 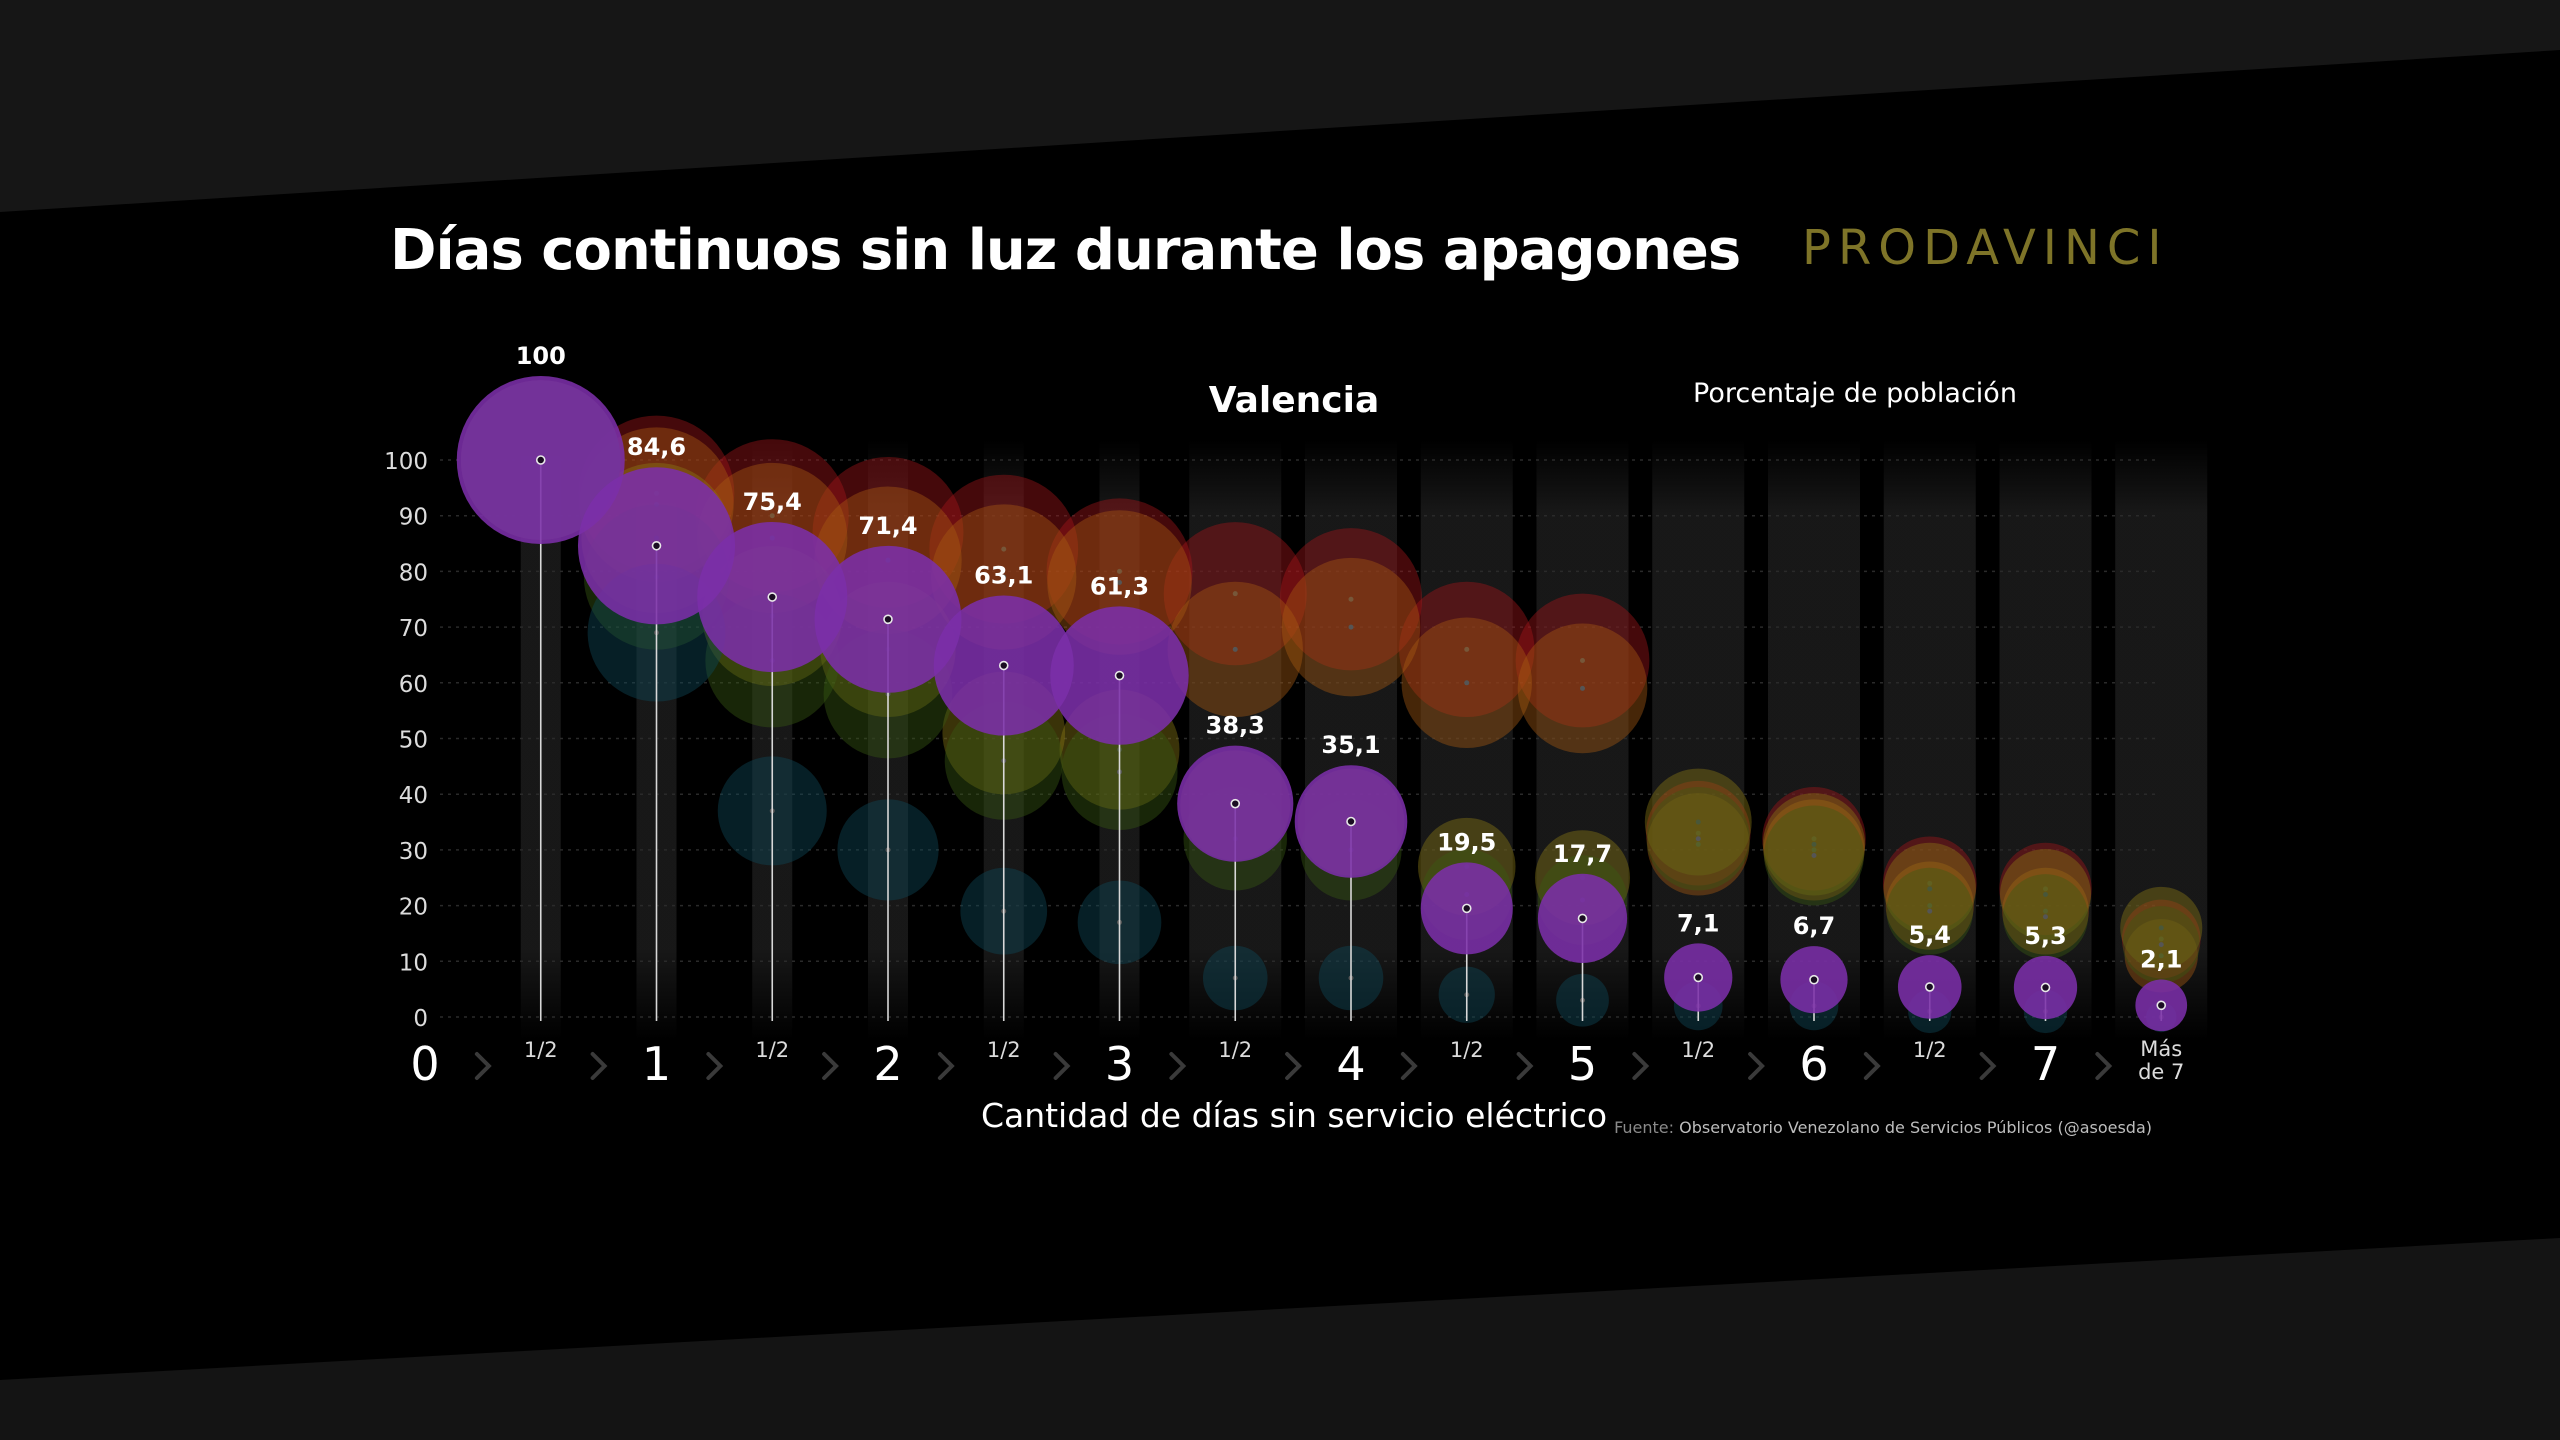 I want to click on data-label: 17,7, so click(x=1582, y=854).